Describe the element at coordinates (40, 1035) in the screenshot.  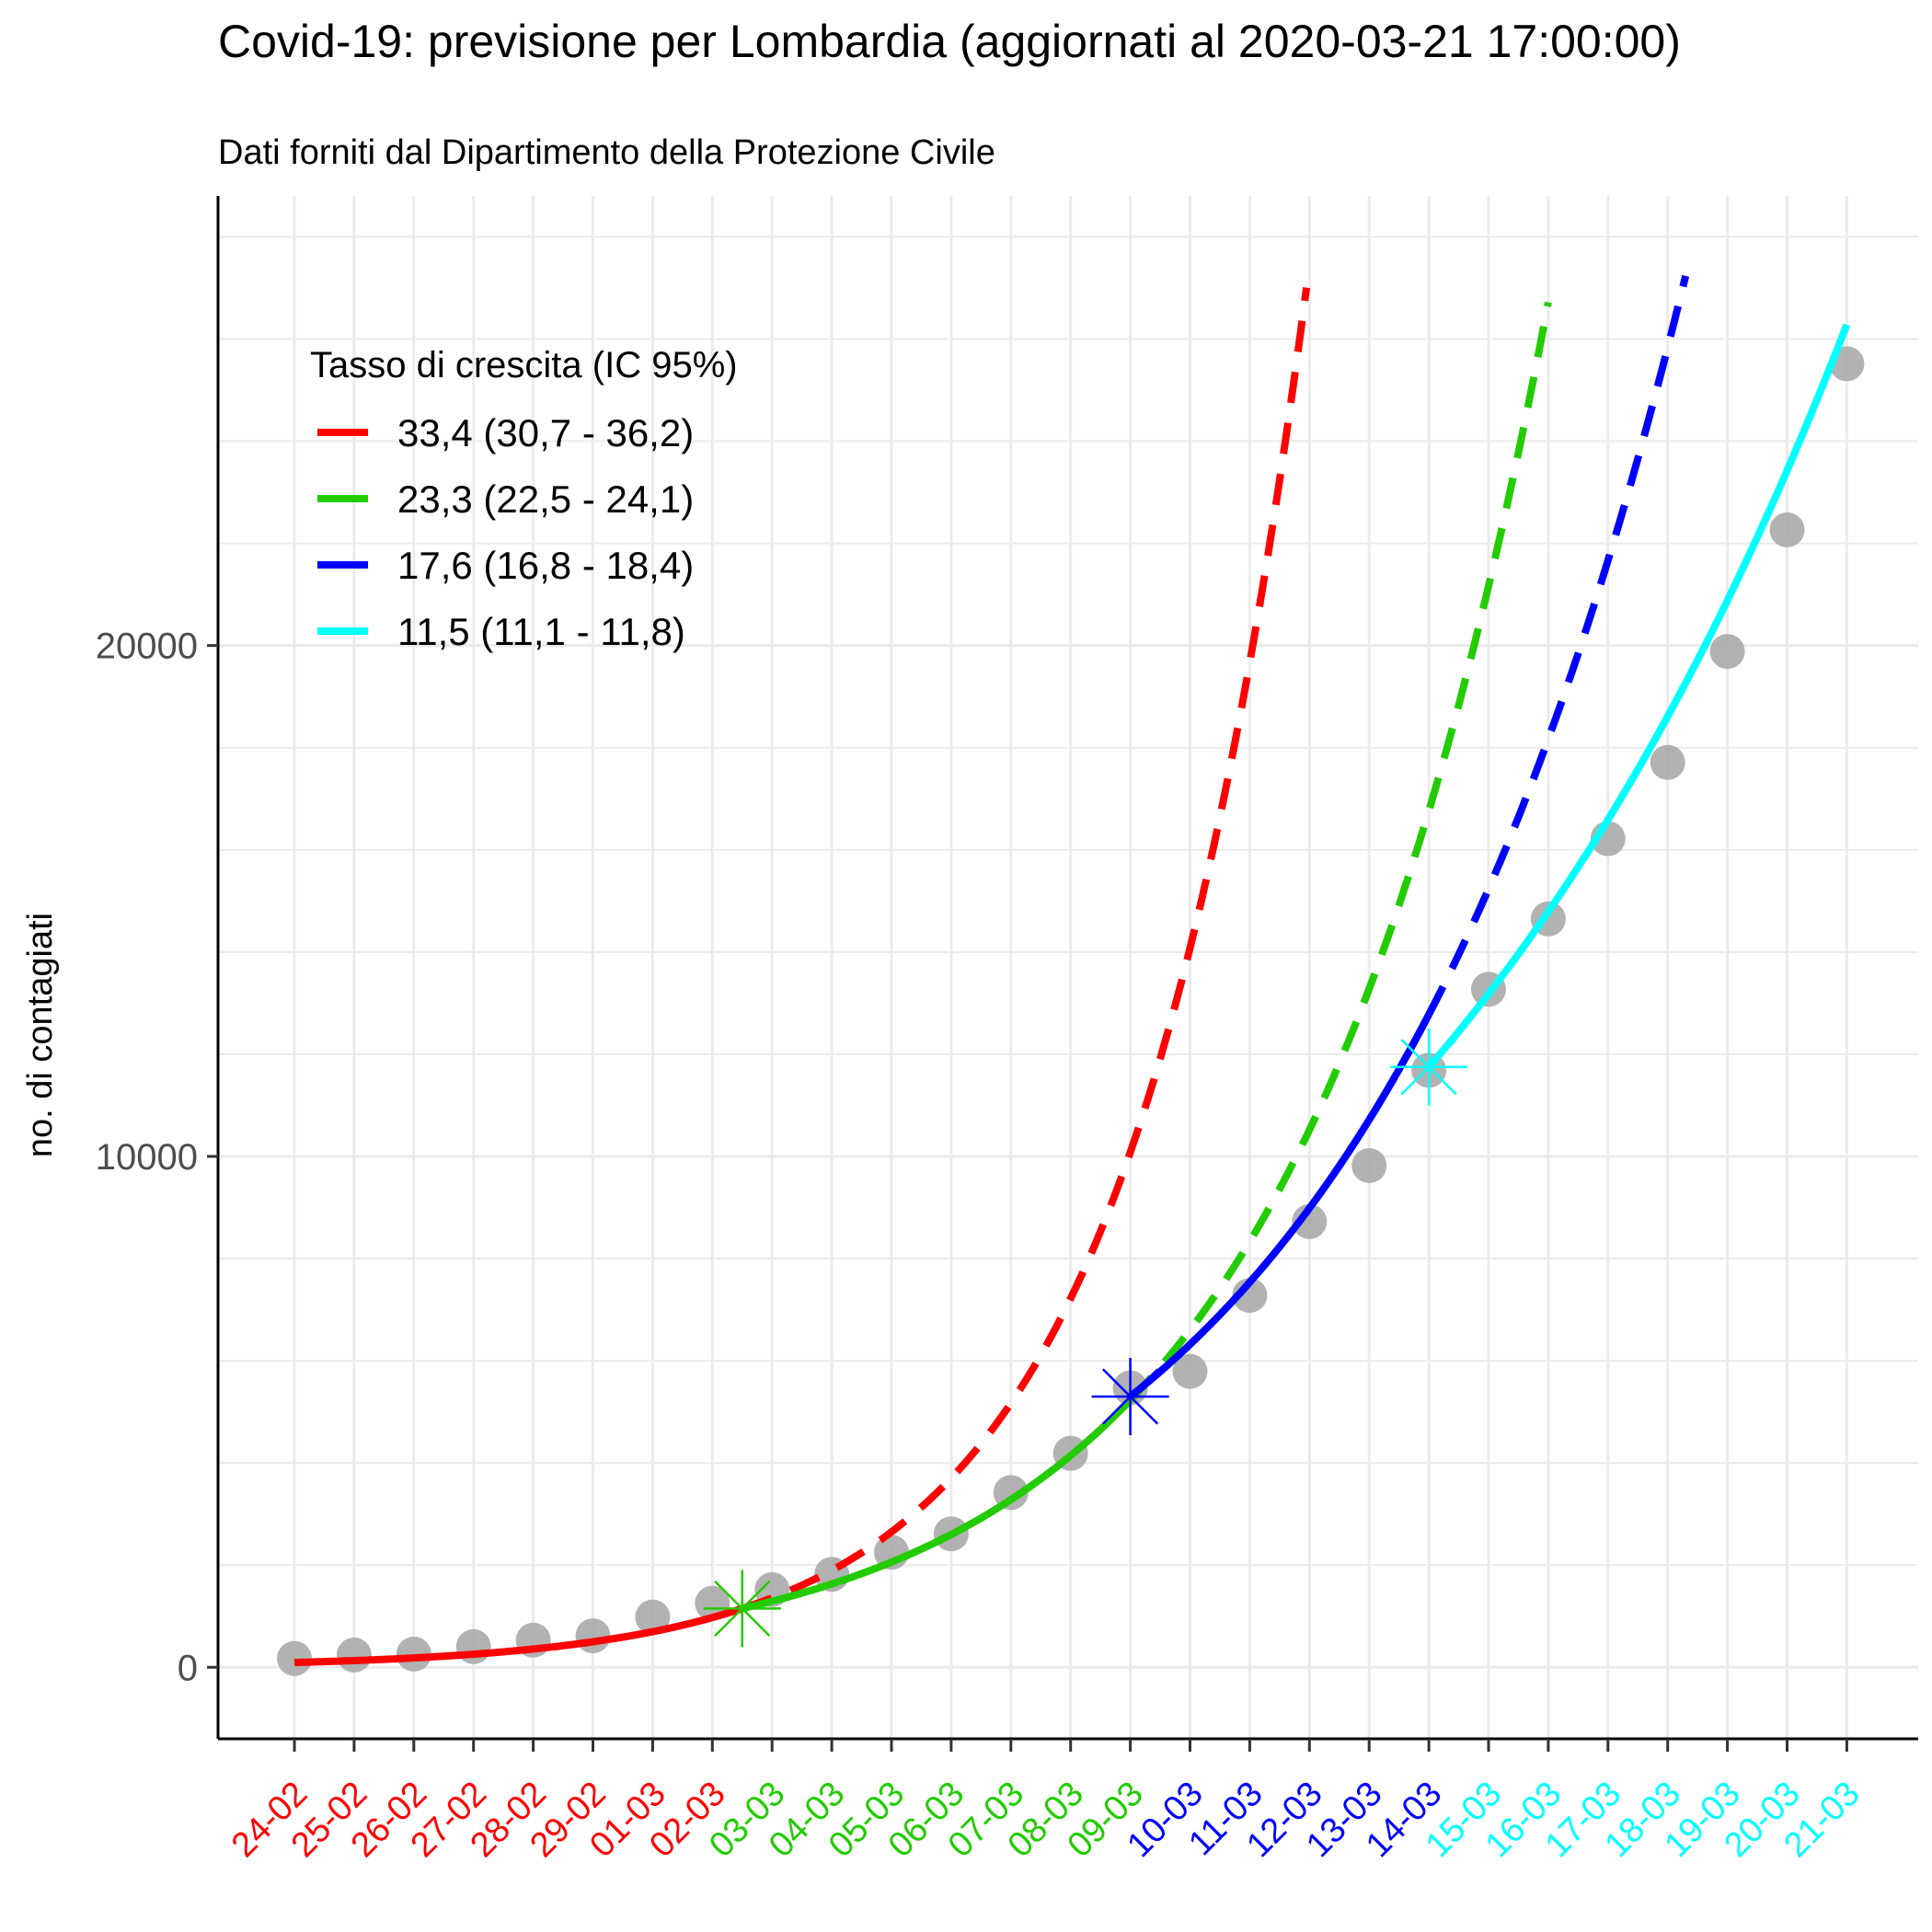
I see `y-axis-title: no. di contagiati` at that location.